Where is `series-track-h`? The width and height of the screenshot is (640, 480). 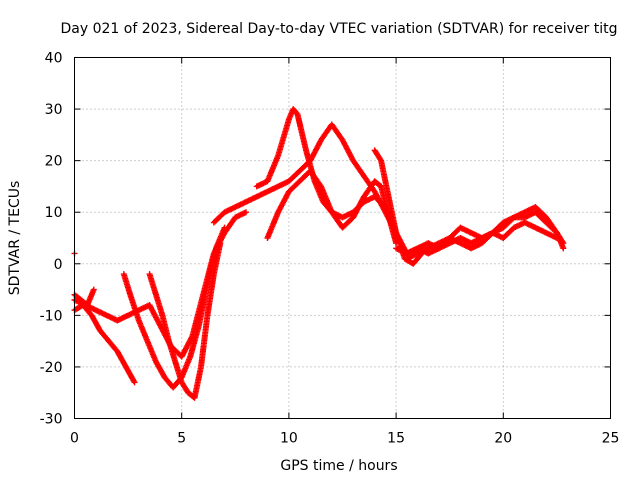 series-track-h is located at coordinates (332, 207).